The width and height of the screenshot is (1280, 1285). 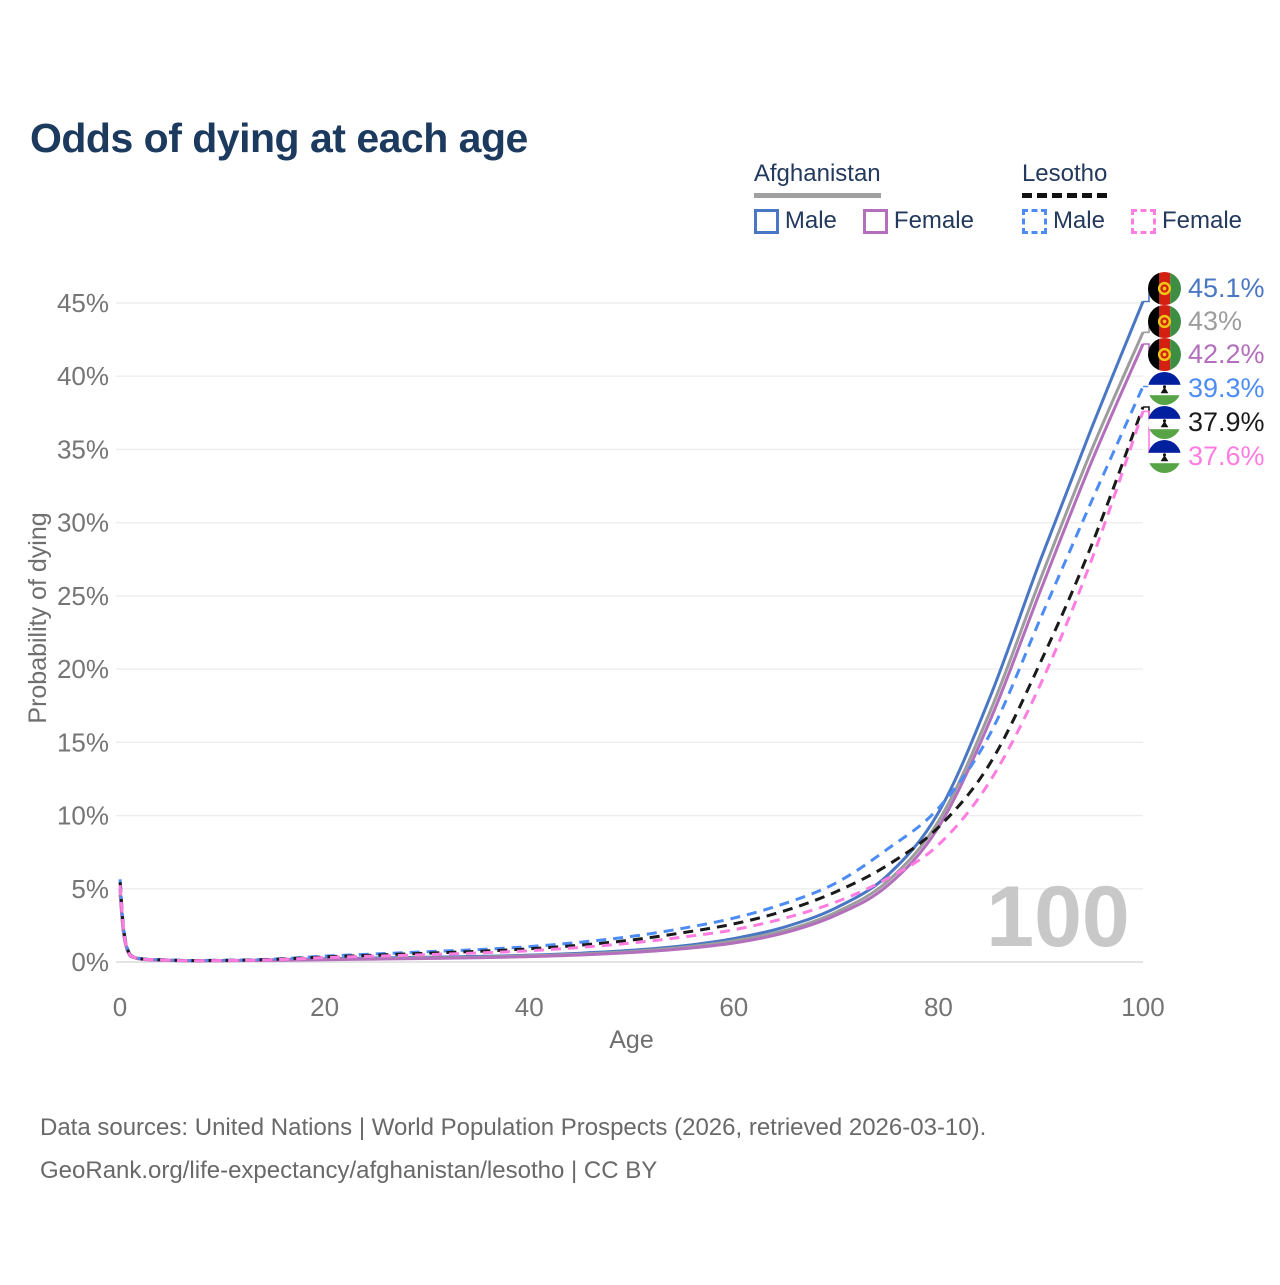 I want to click on end-label-afghanistan-both: 43%, so click(x=1195, y=321).